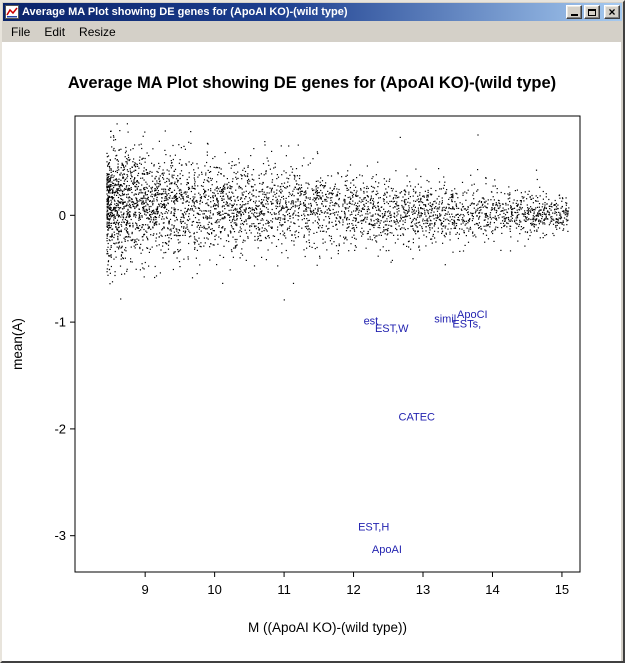  I want to click on gene-label: est, so click(371, 322).